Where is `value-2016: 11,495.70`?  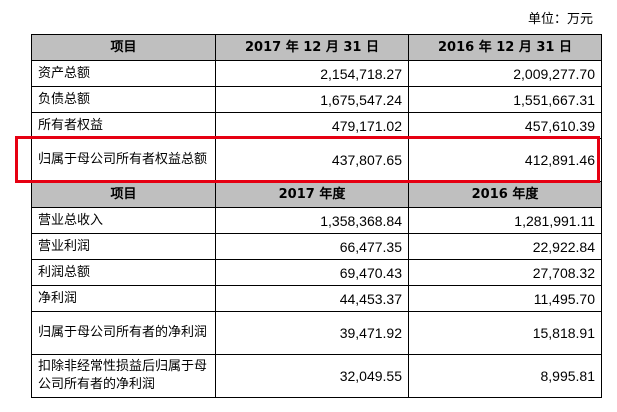 value-2016: 11,495.70 is located at coordinates (505, 298).